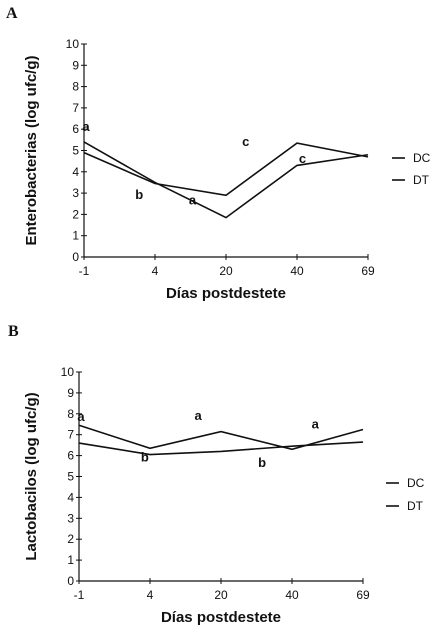 The height and width of the screenshot is (641, 442). I want to click on panel-letter: A, so click(12, 13).